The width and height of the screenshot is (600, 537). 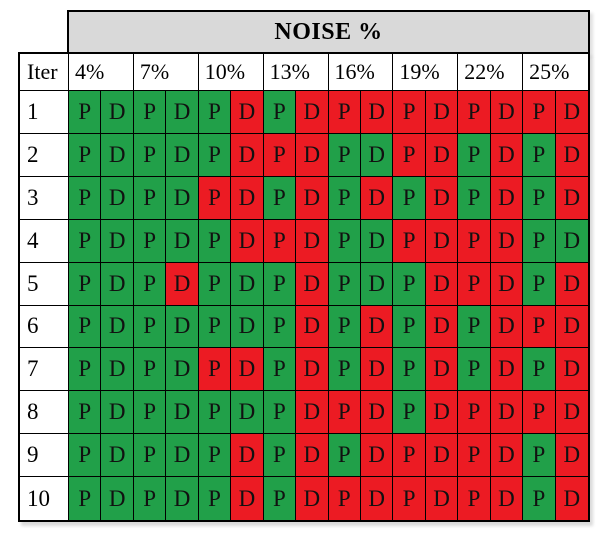 What do you see at coordinates (312, 284) in the screenshot?
I see `result-cell-13pct-D-row5: D` at bounding box center [312, 284].